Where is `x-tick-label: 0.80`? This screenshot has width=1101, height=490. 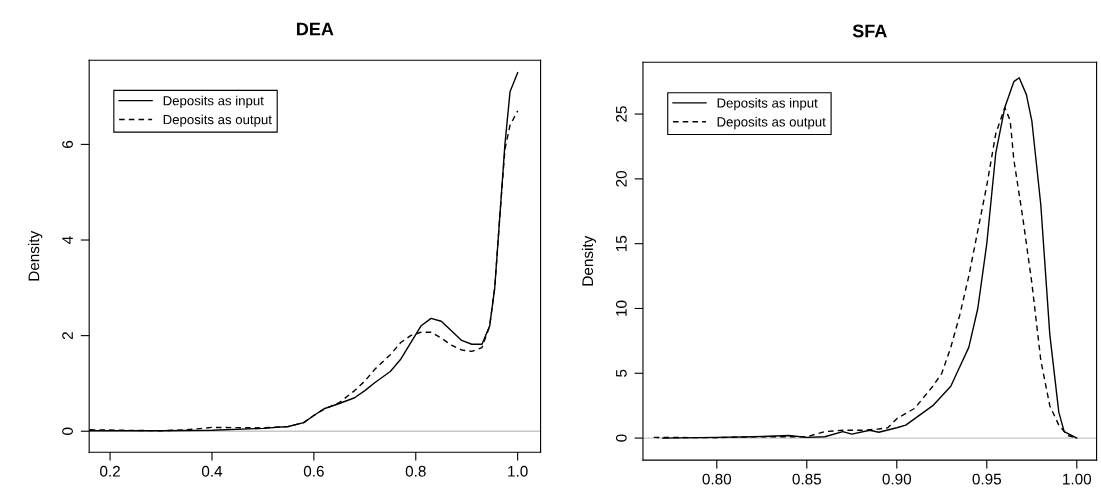 x-tick-label: 0.80 is located at coordinates (717, 479).